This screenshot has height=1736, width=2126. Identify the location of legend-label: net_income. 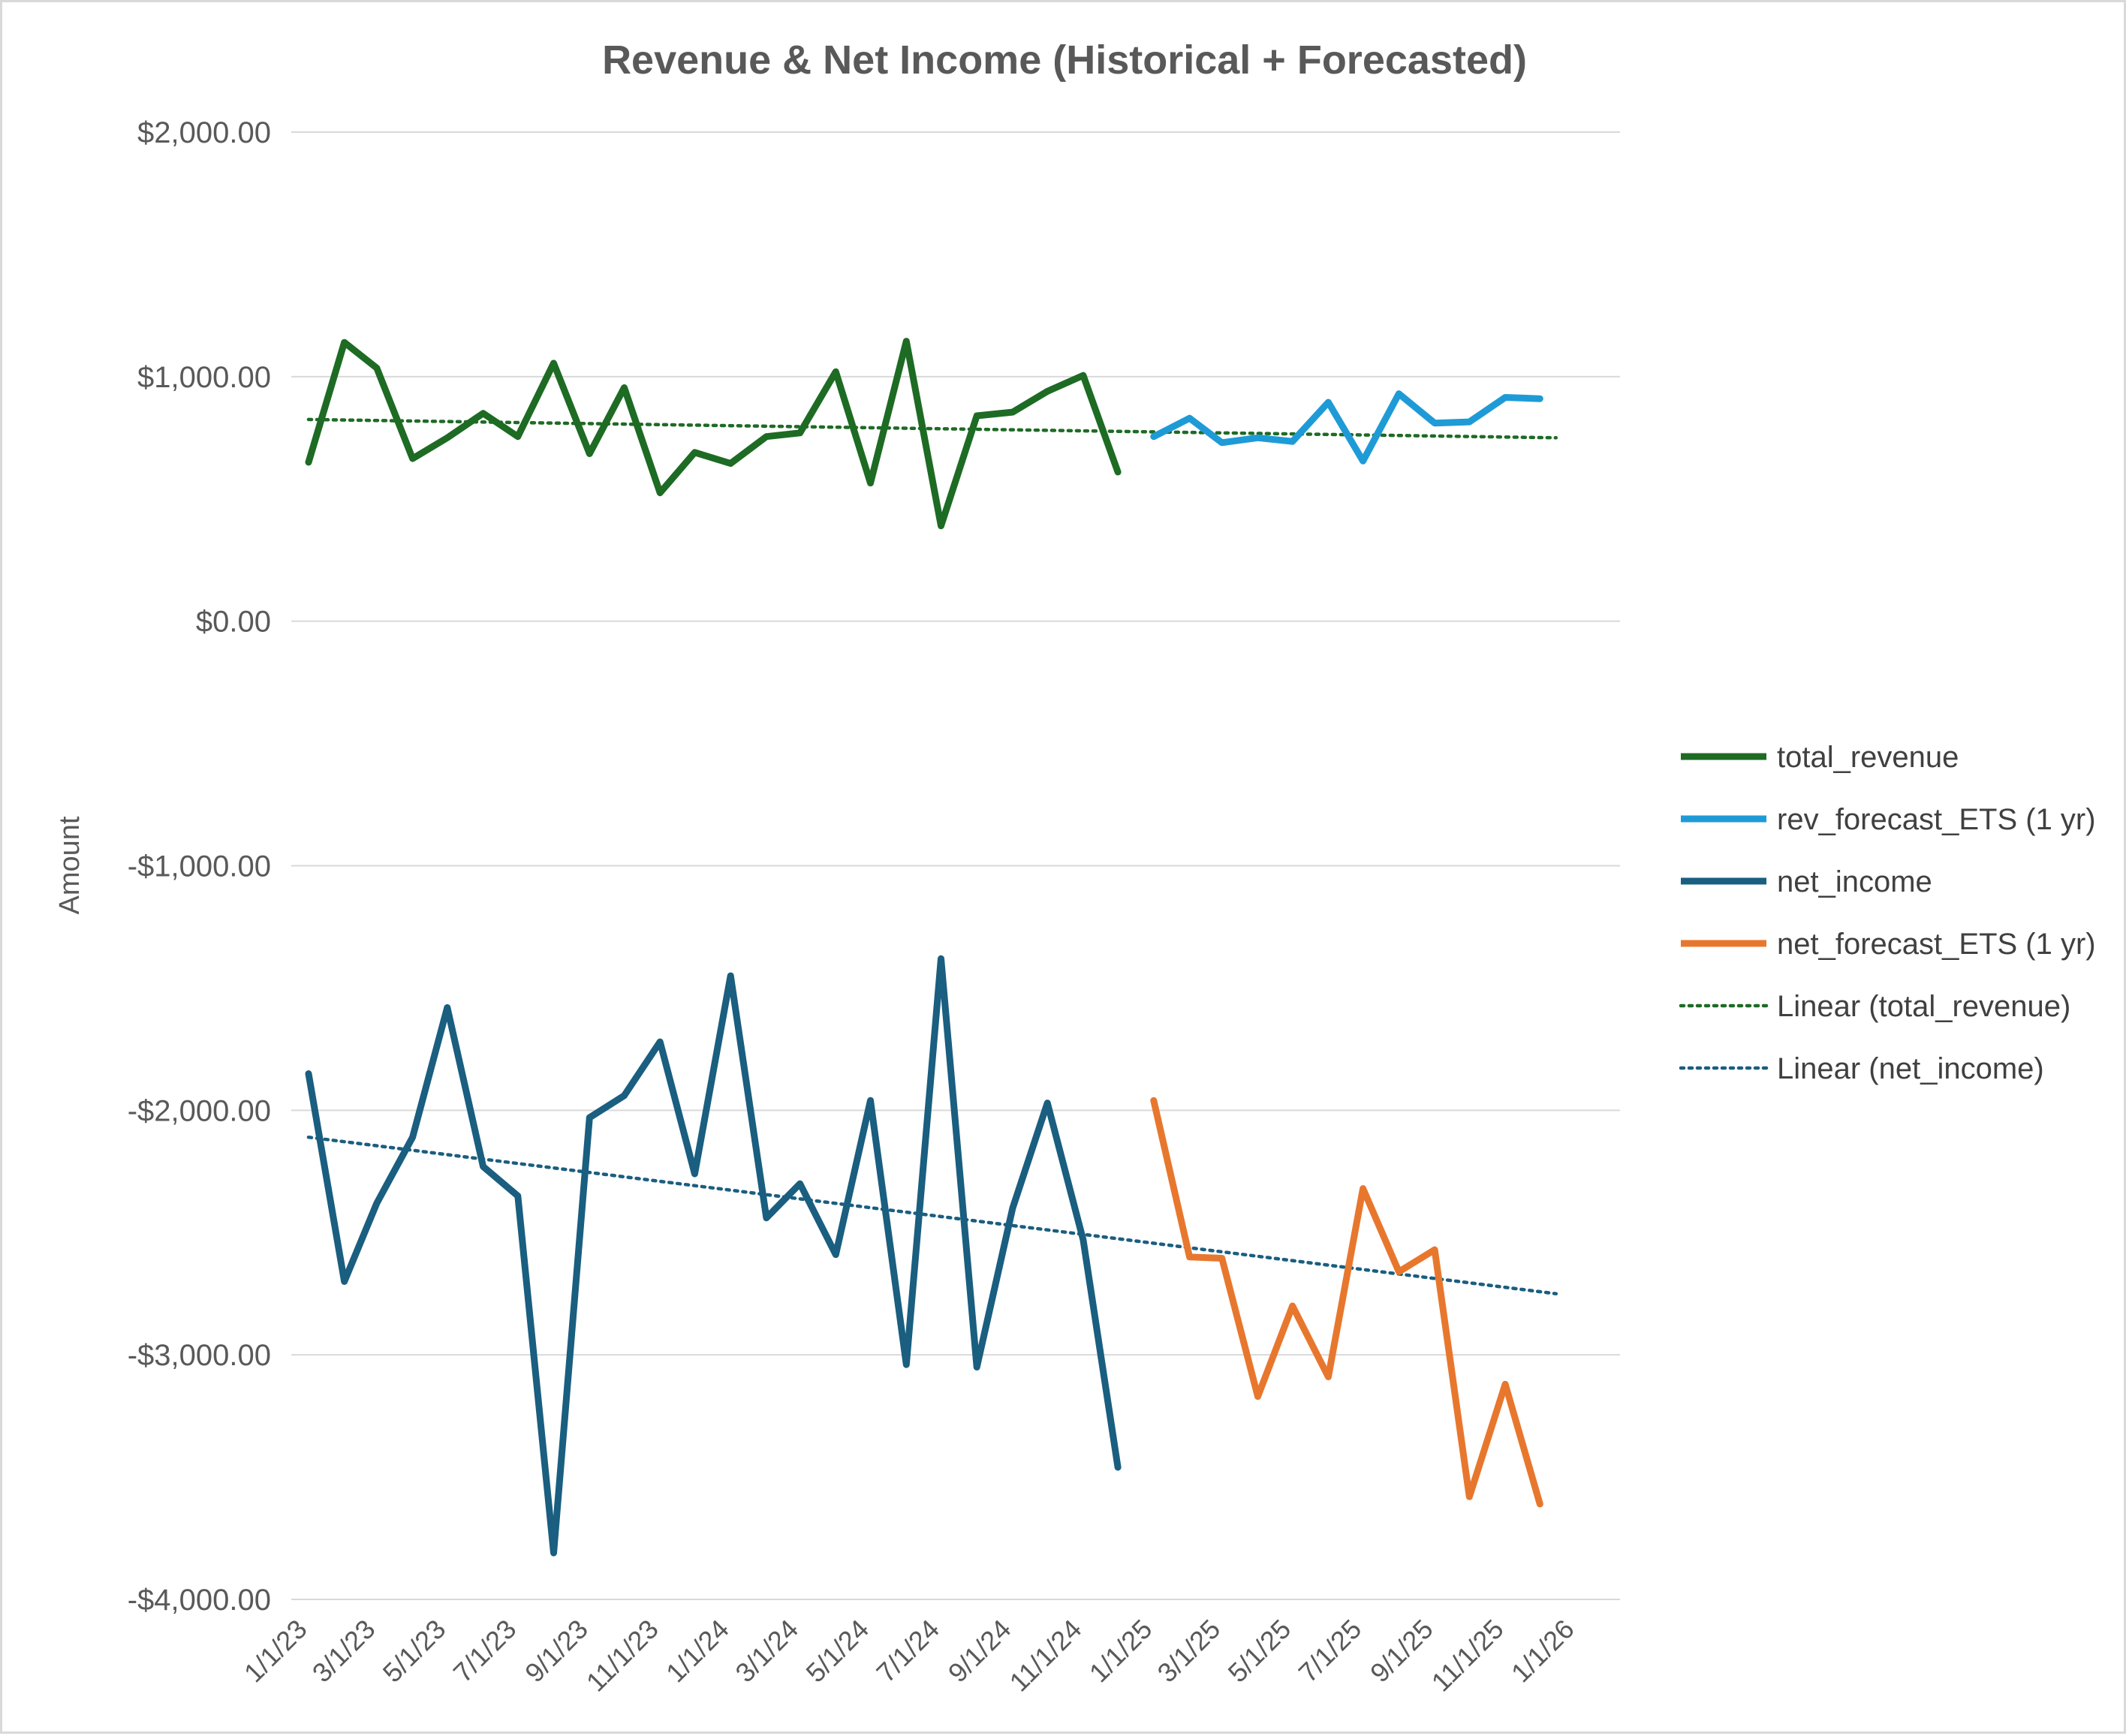
(1854, 881).